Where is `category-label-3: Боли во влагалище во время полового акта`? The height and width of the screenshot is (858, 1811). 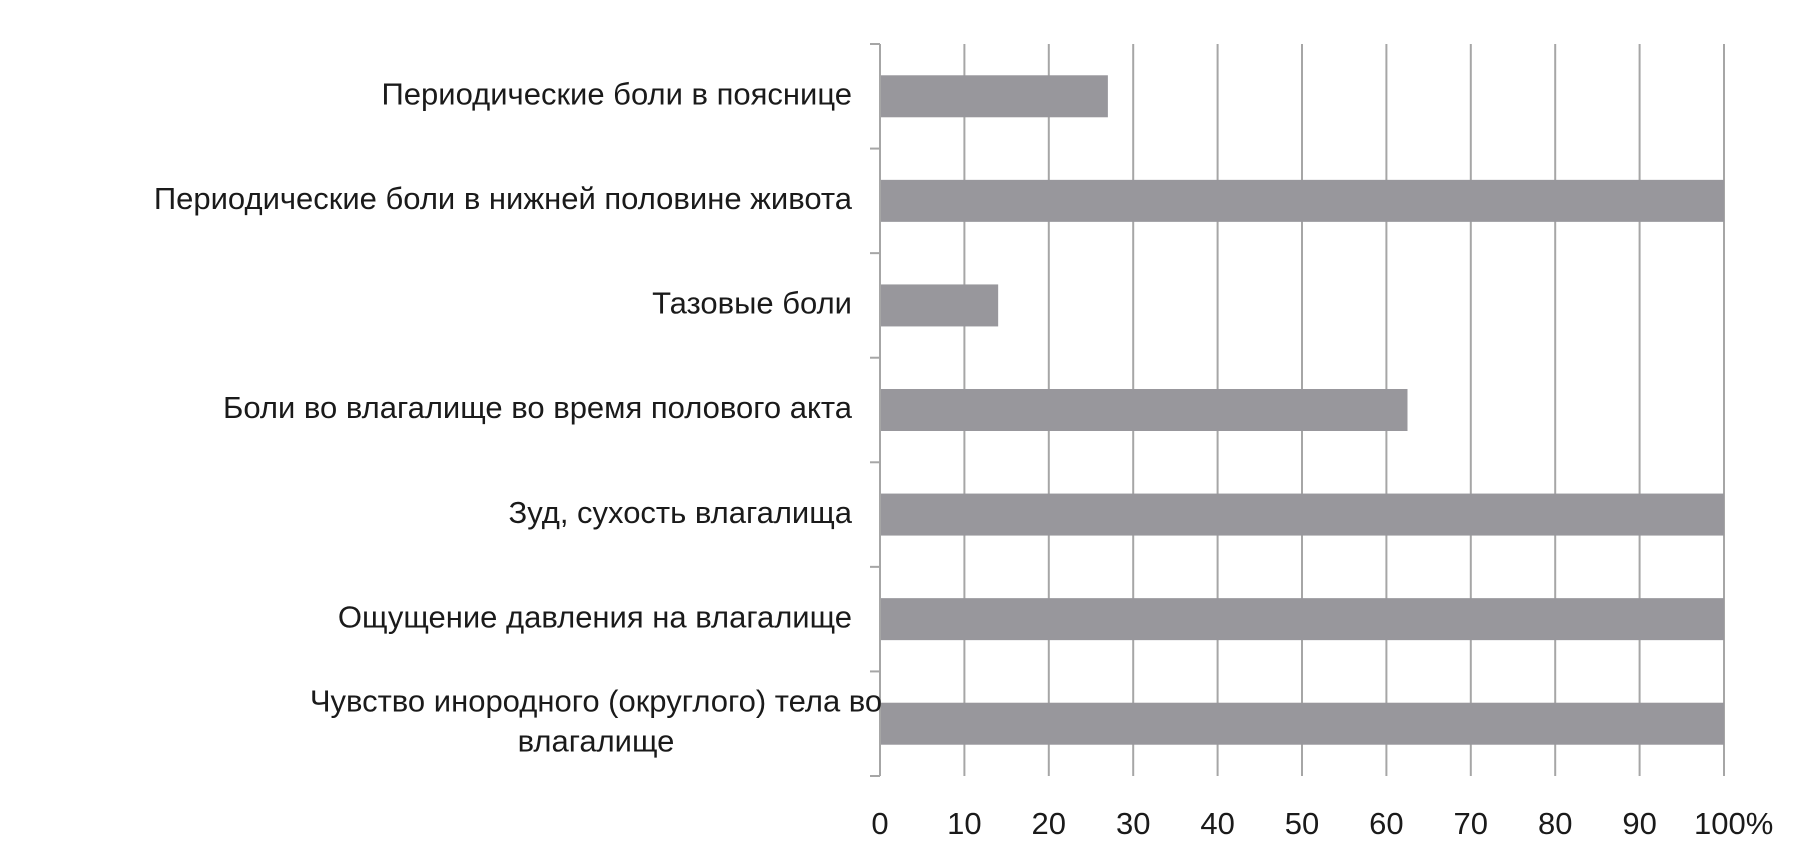 category-label-3: Боли во влагалище во время полового акта is located at coordinates (538, 407).